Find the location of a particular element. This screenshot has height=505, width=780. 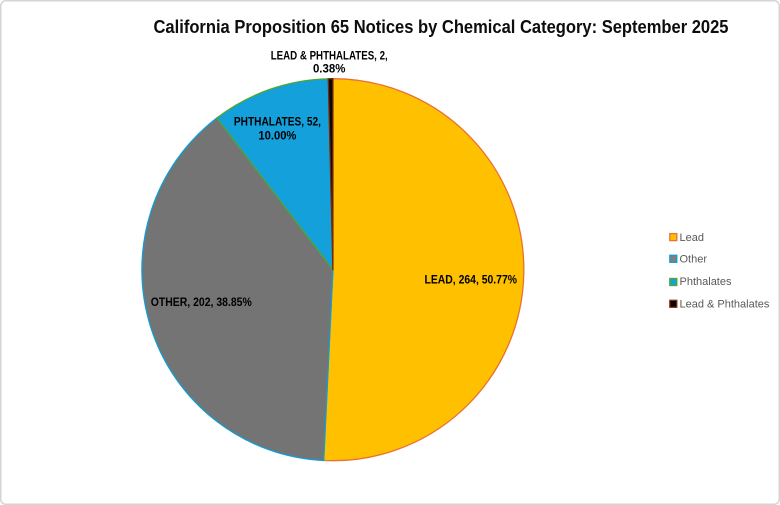

svg-text: 10.00% is located at coordinates (277, 136).